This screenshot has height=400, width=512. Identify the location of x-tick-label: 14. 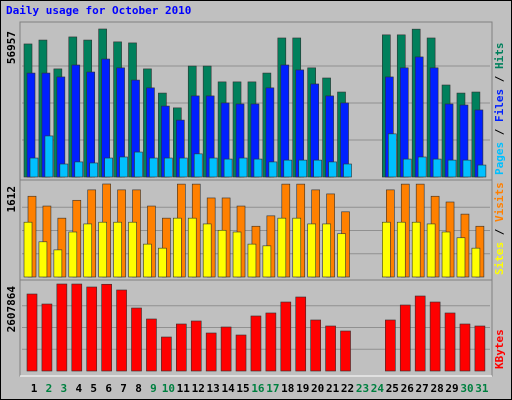
(228, 388).